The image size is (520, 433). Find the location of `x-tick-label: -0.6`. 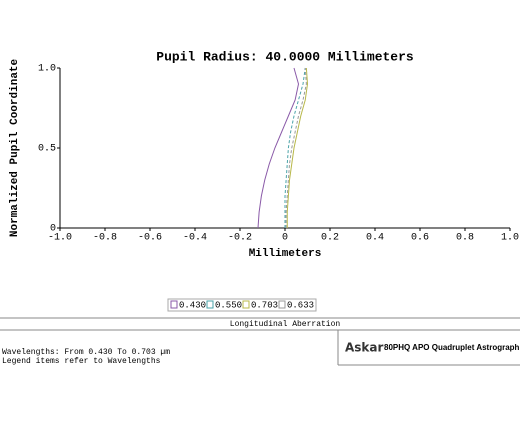

x-tick-label: -0.6 is located at coordinates (150, 238).